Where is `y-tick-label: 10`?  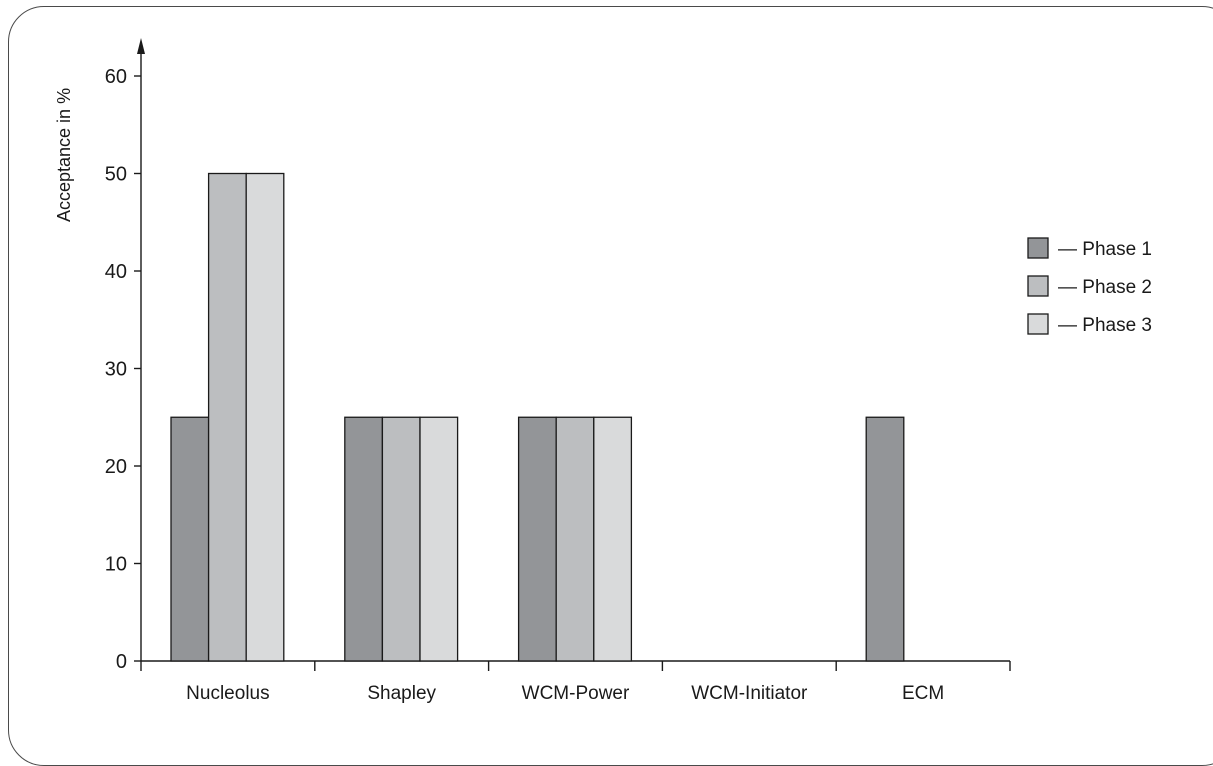 y-tick-label: 10 is located at coordinates (116, 565).